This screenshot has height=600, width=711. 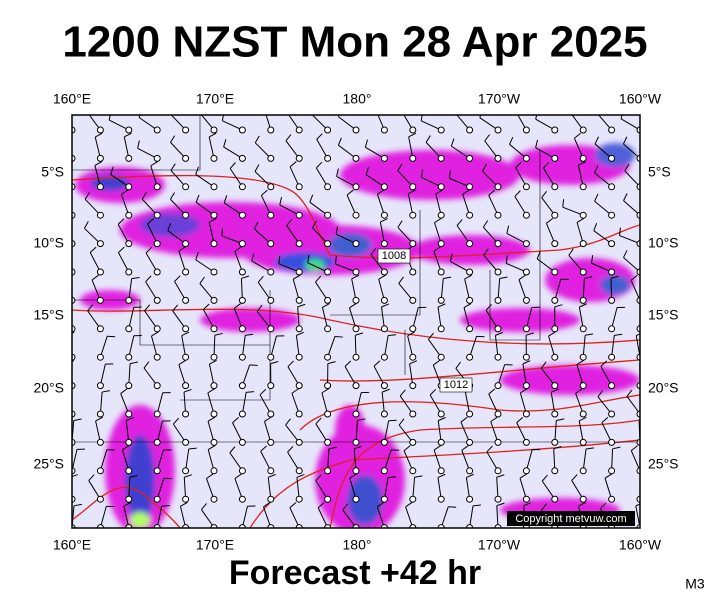 I want to click on lon-label: 160°W, so click(x=640, y=99).